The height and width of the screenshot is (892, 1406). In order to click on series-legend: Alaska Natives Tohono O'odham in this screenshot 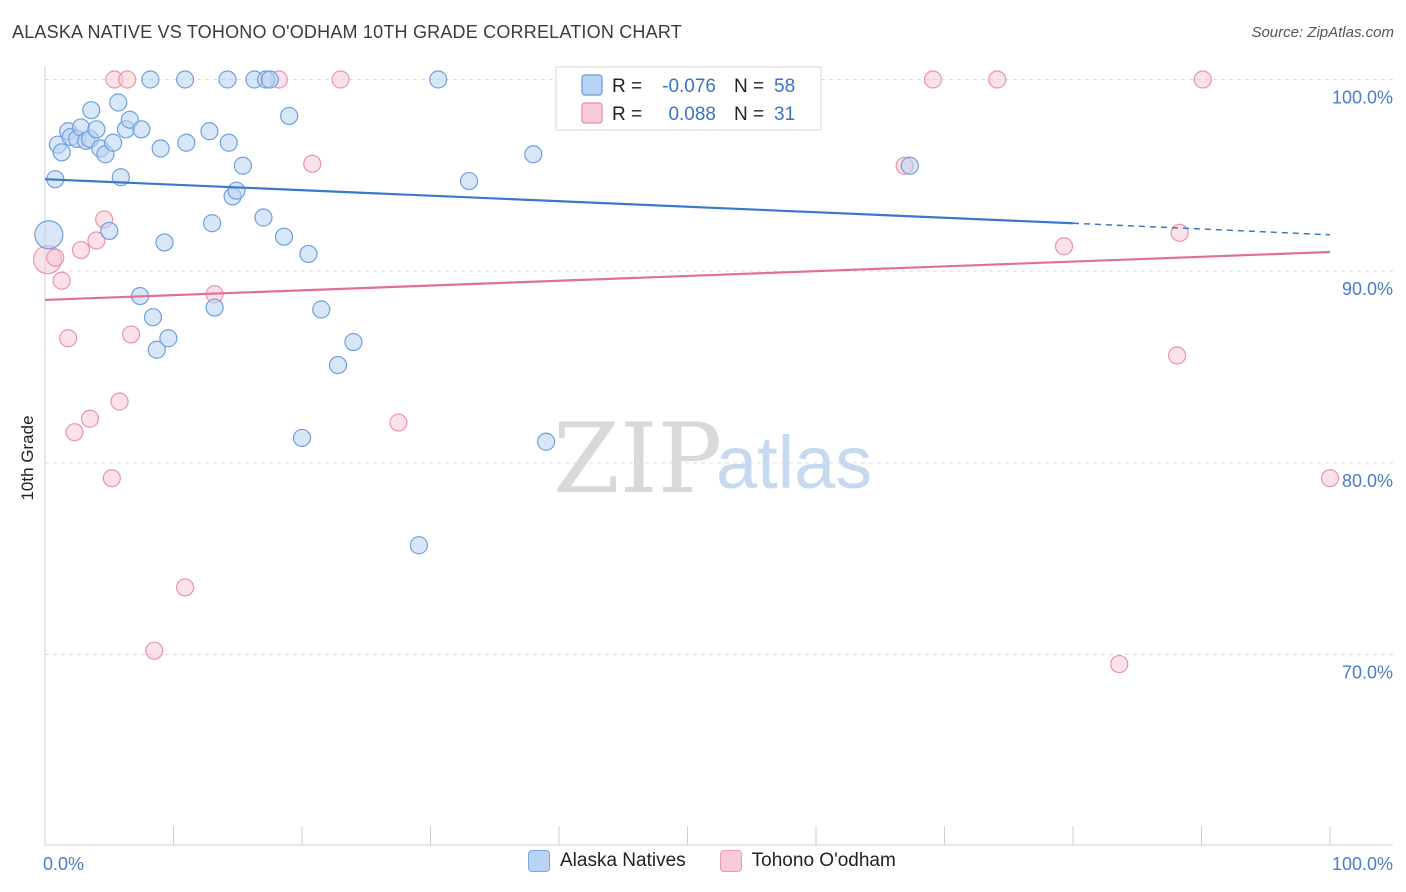, I will do `click(729, 861)`.